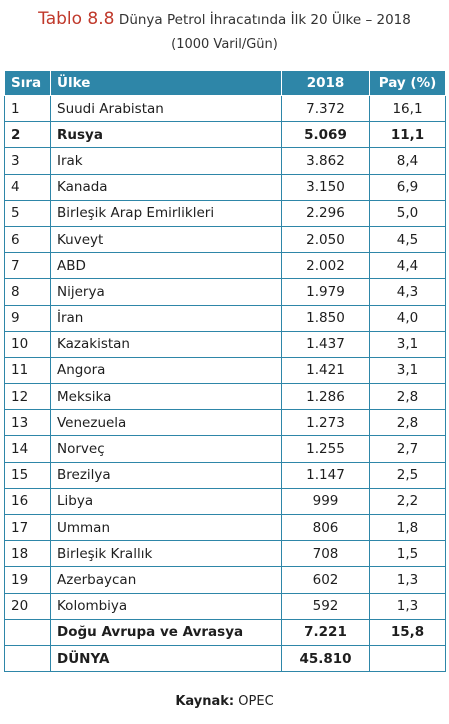 This screenshot has height=724, width=449. I want to click on table-row: 14 Norveç 1.255 2,7, so click(225, 449).